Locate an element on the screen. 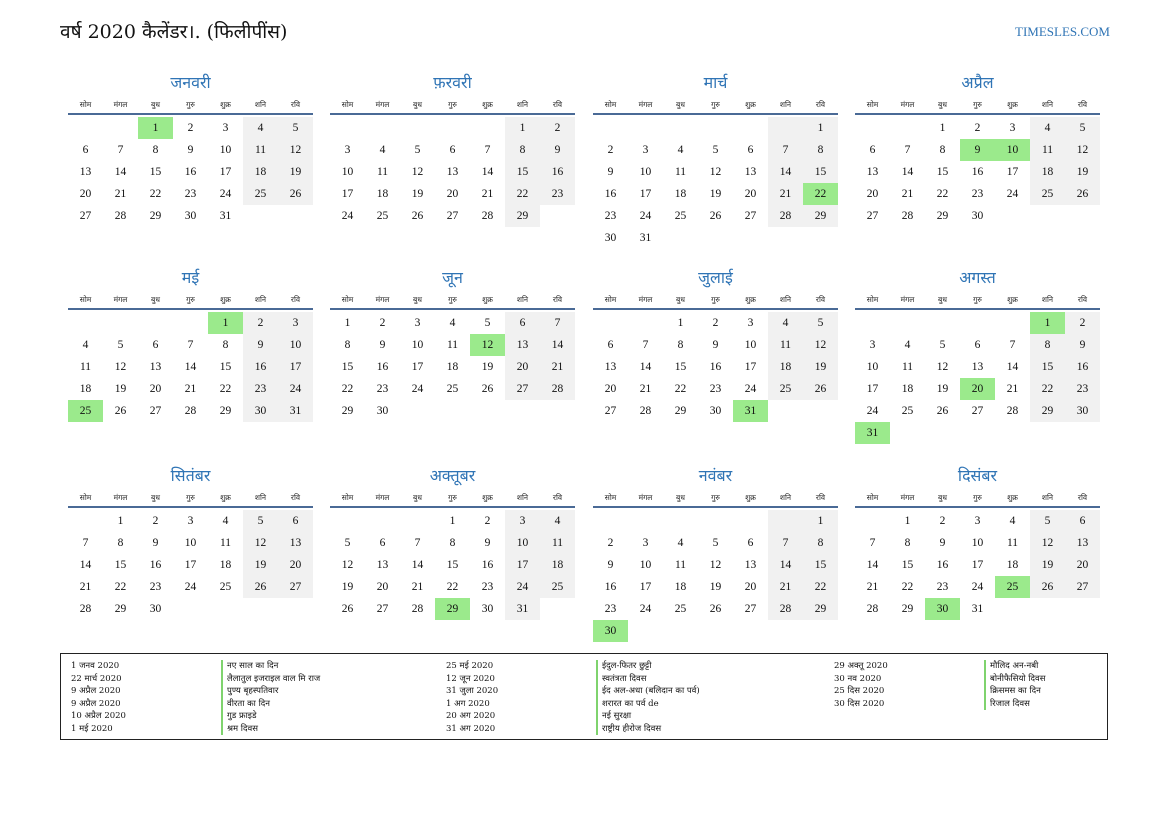 The width and height of the screenshot is (1169, 827). day-cell: 17 is located at coordinates (977, 565).